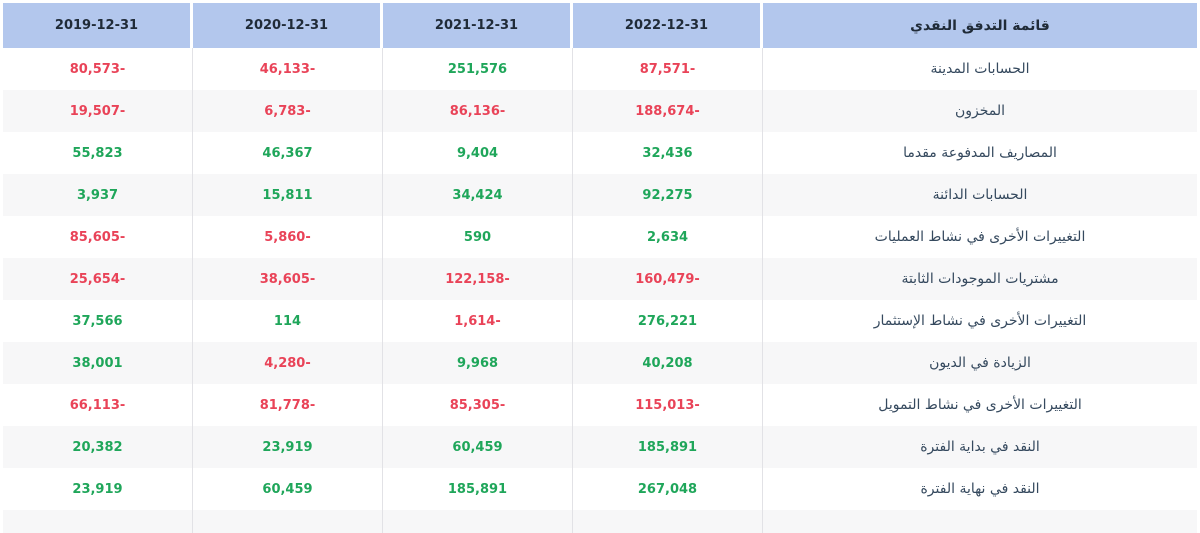 Image resolution: width=1200 pixels, height=533 pixels. What do you see at coordinates (668, 321) in the screenshot?
I see `value-cell: 276,221` at bounding box center [668, 321].